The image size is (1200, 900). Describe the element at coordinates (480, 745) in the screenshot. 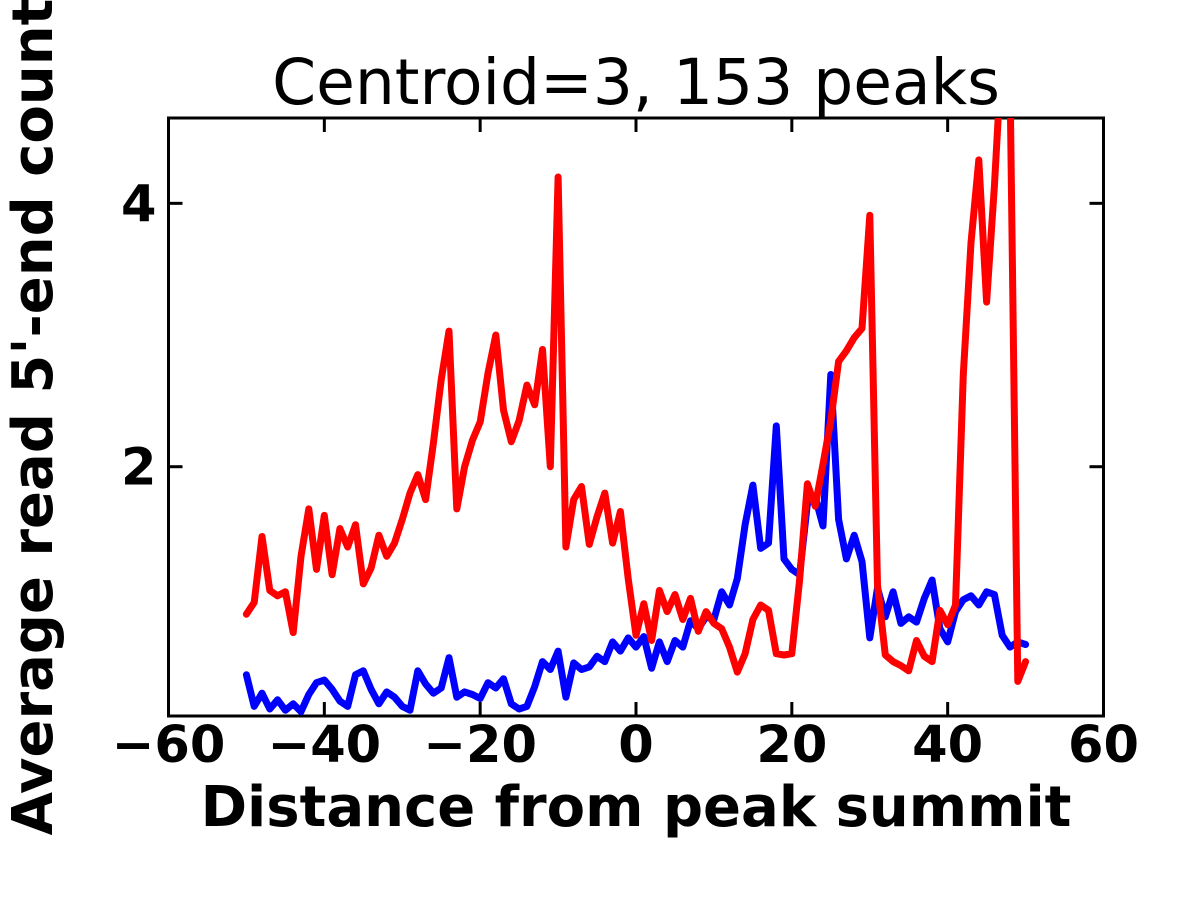

I see `x-tick-label: −20` at that location.